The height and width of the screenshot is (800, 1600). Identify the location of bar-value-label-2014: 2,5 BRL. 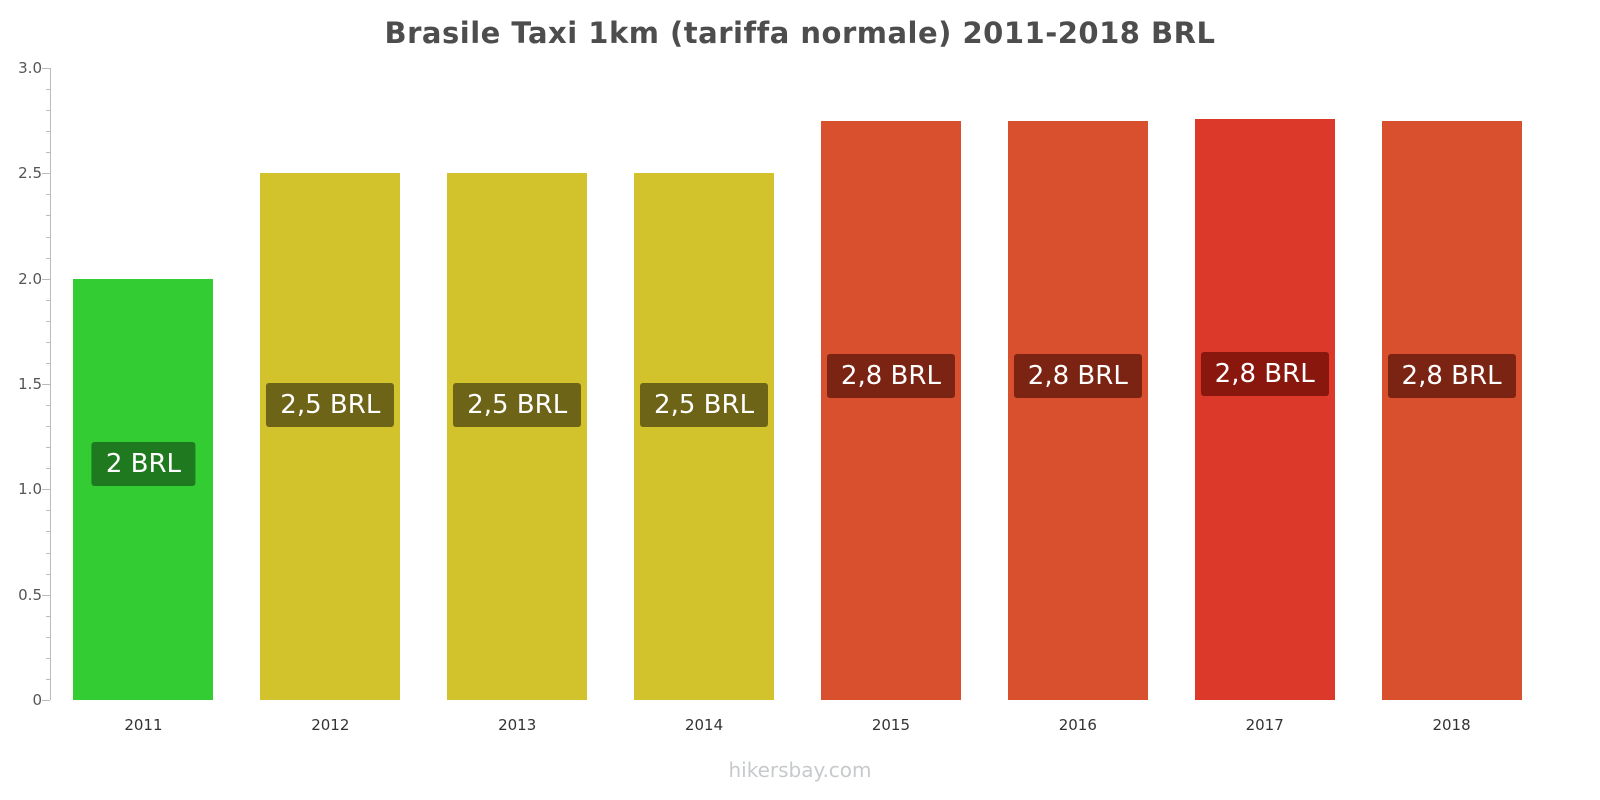
(704, 405).